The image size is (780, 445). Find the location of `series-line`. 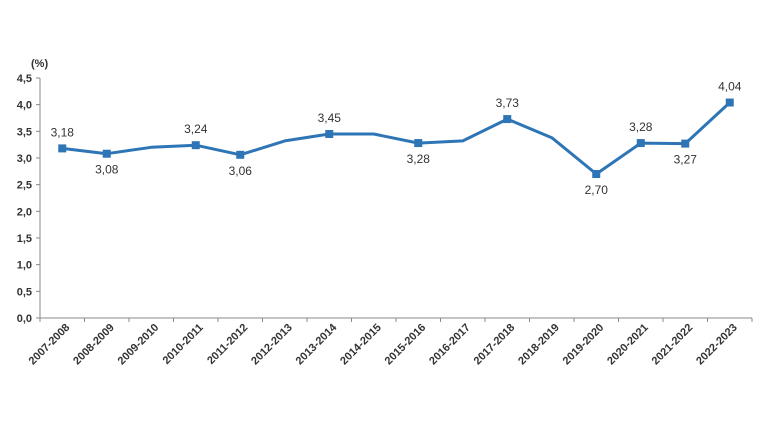

series-line is located at coordinates (396, 138).